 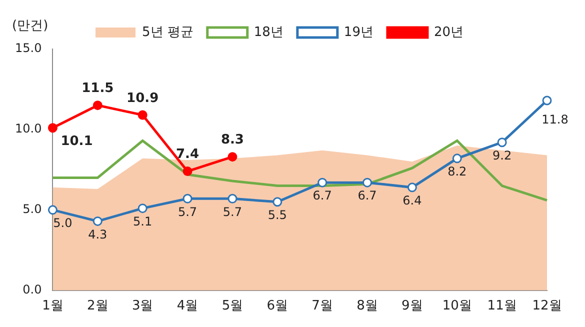 I want to click on x-tick-label: 7월, so click(x=322, y=306).